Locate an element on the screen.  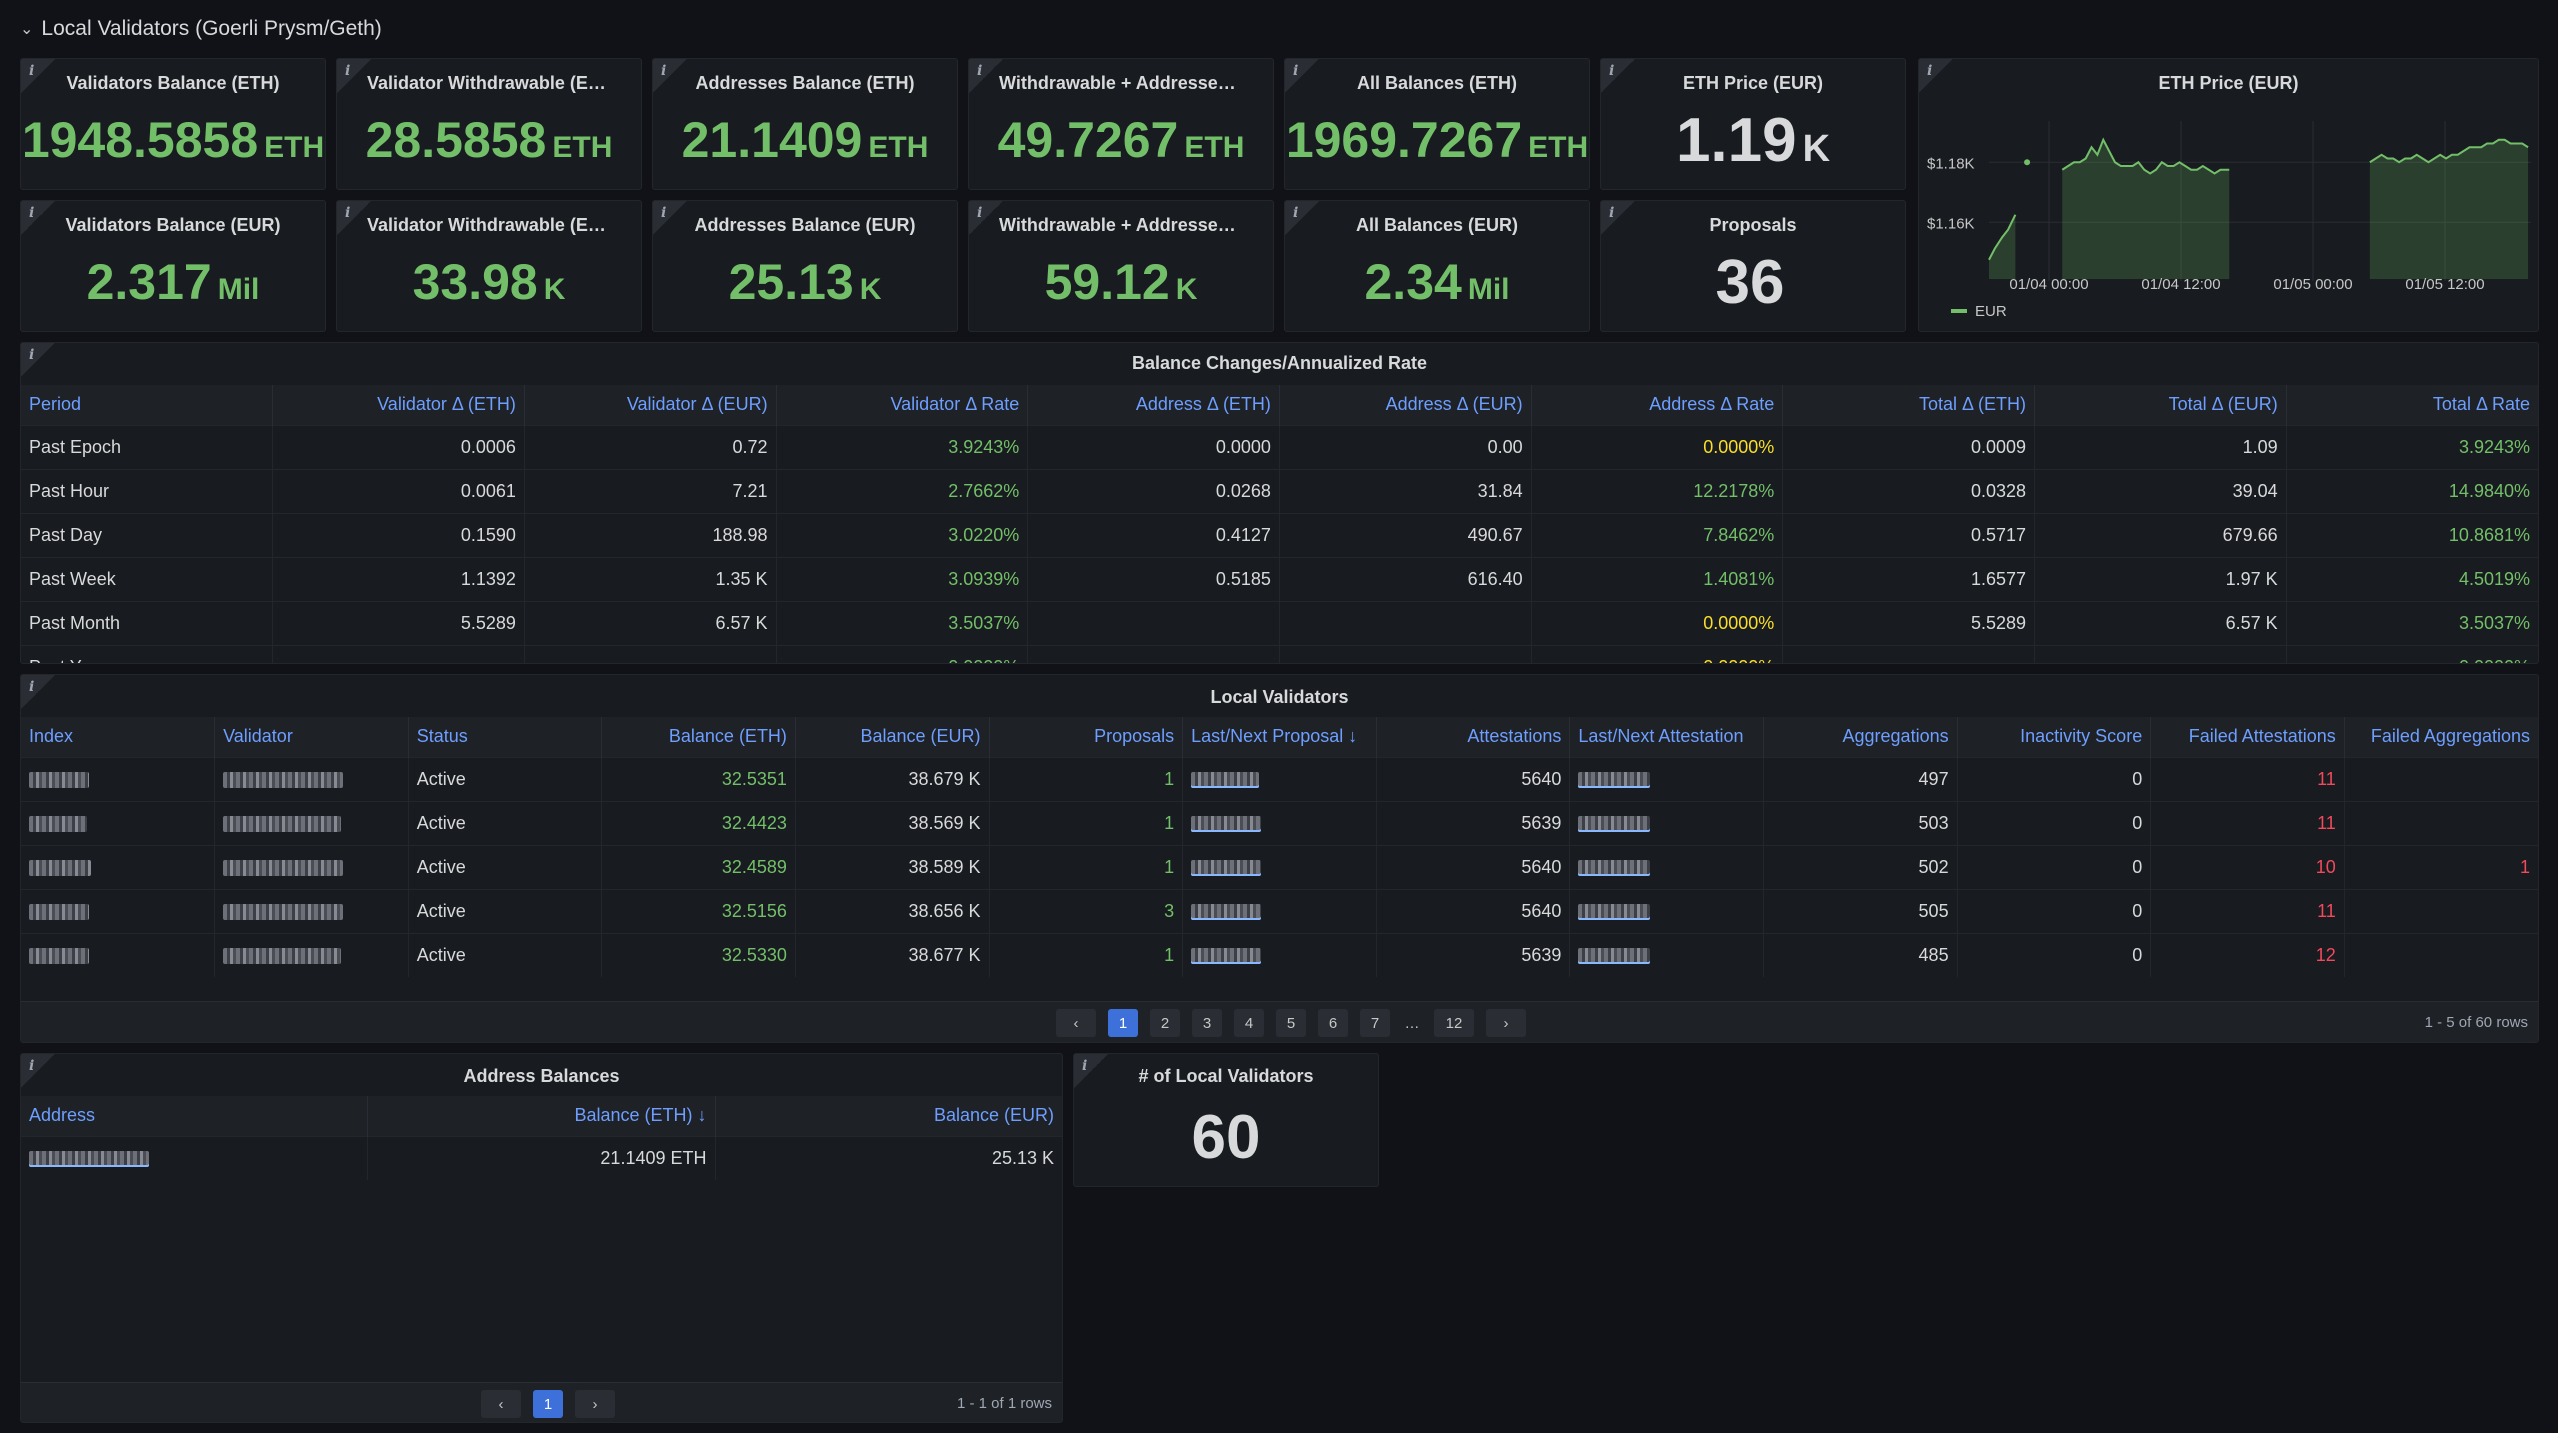
page-button: 4 is located at coordinates (1249, 1023).